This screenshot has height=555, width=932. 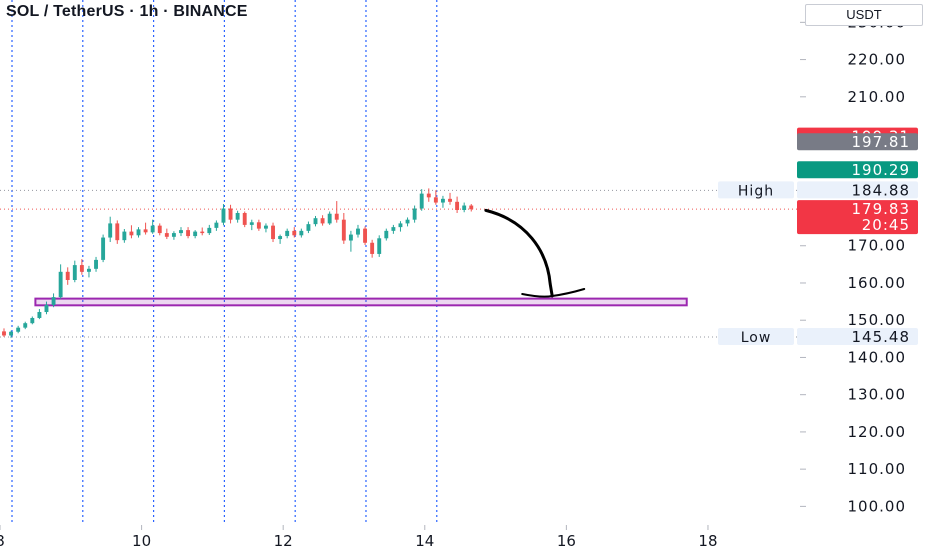 I want to click on y-tick-label: 120.00, so click(x=877, y=432).